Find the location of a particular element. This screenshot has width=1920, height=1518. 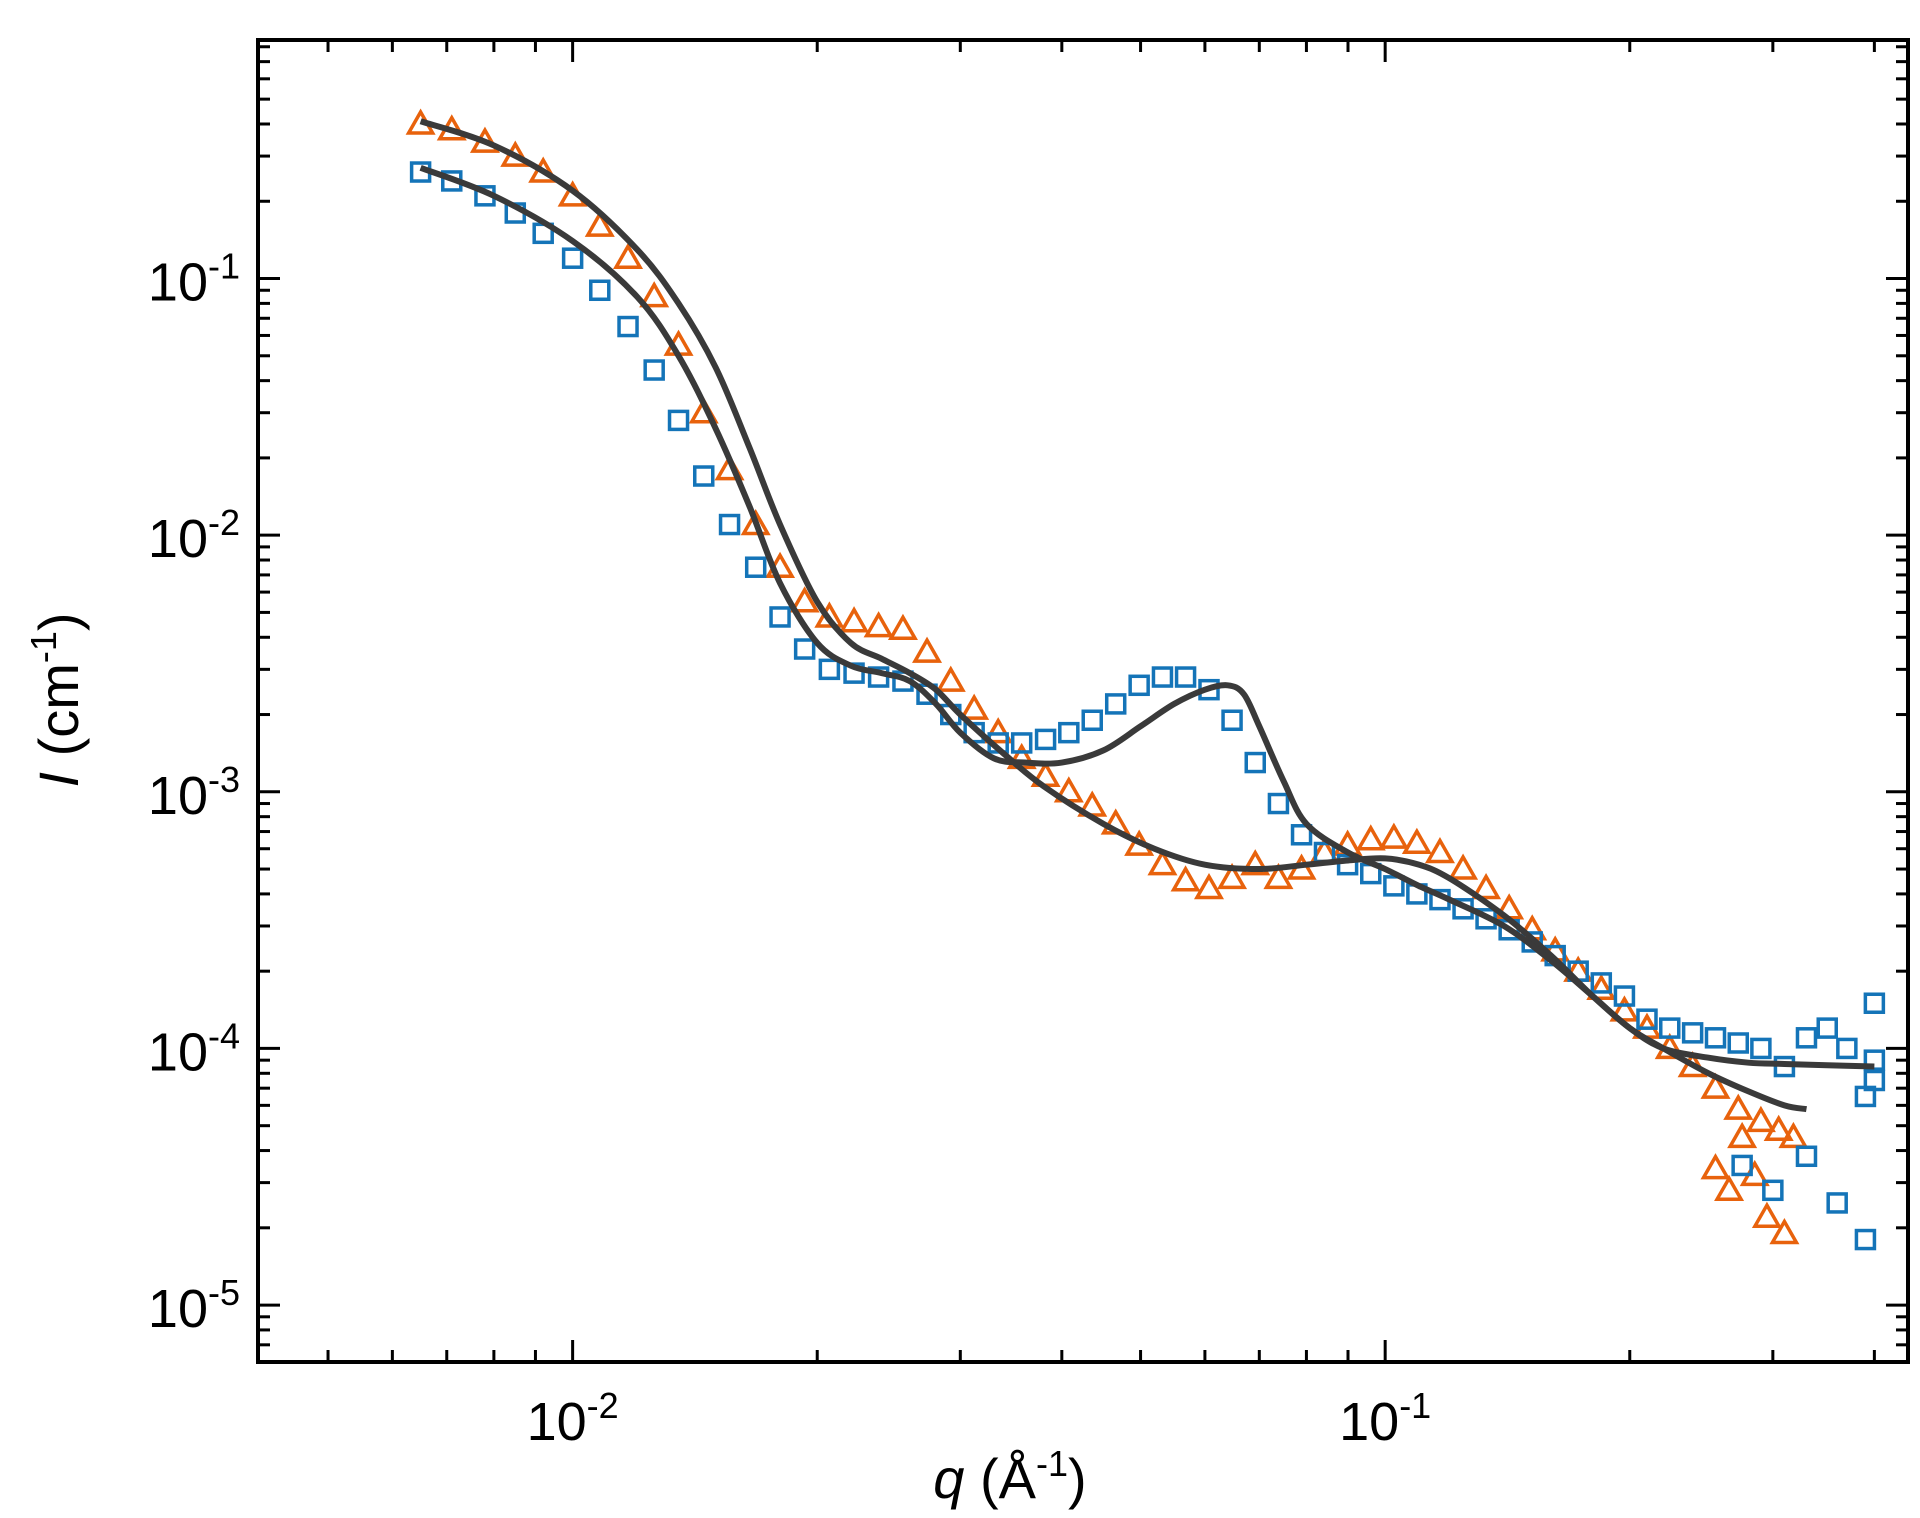

y-axis-label: I (cm-1) is located at coordinates (56, 699).